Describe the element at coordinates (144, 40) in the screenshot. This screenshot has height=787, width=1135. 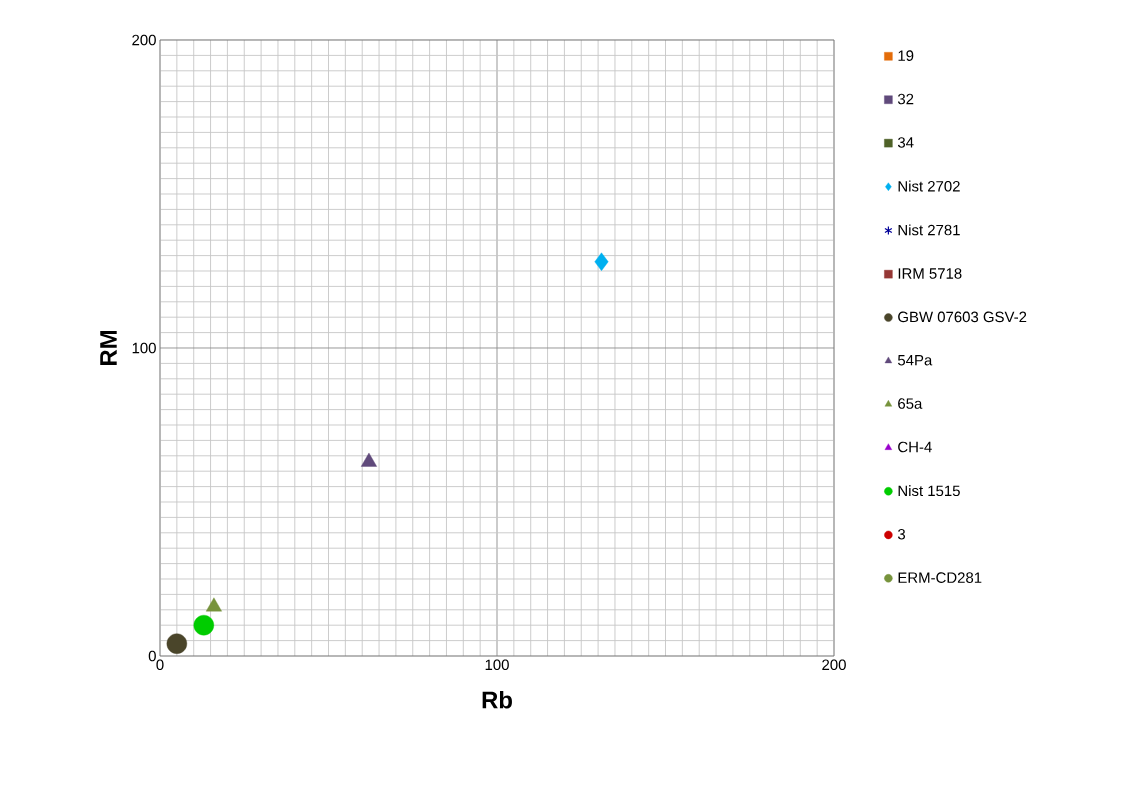
I see `y-tick-label: 200` at that location.